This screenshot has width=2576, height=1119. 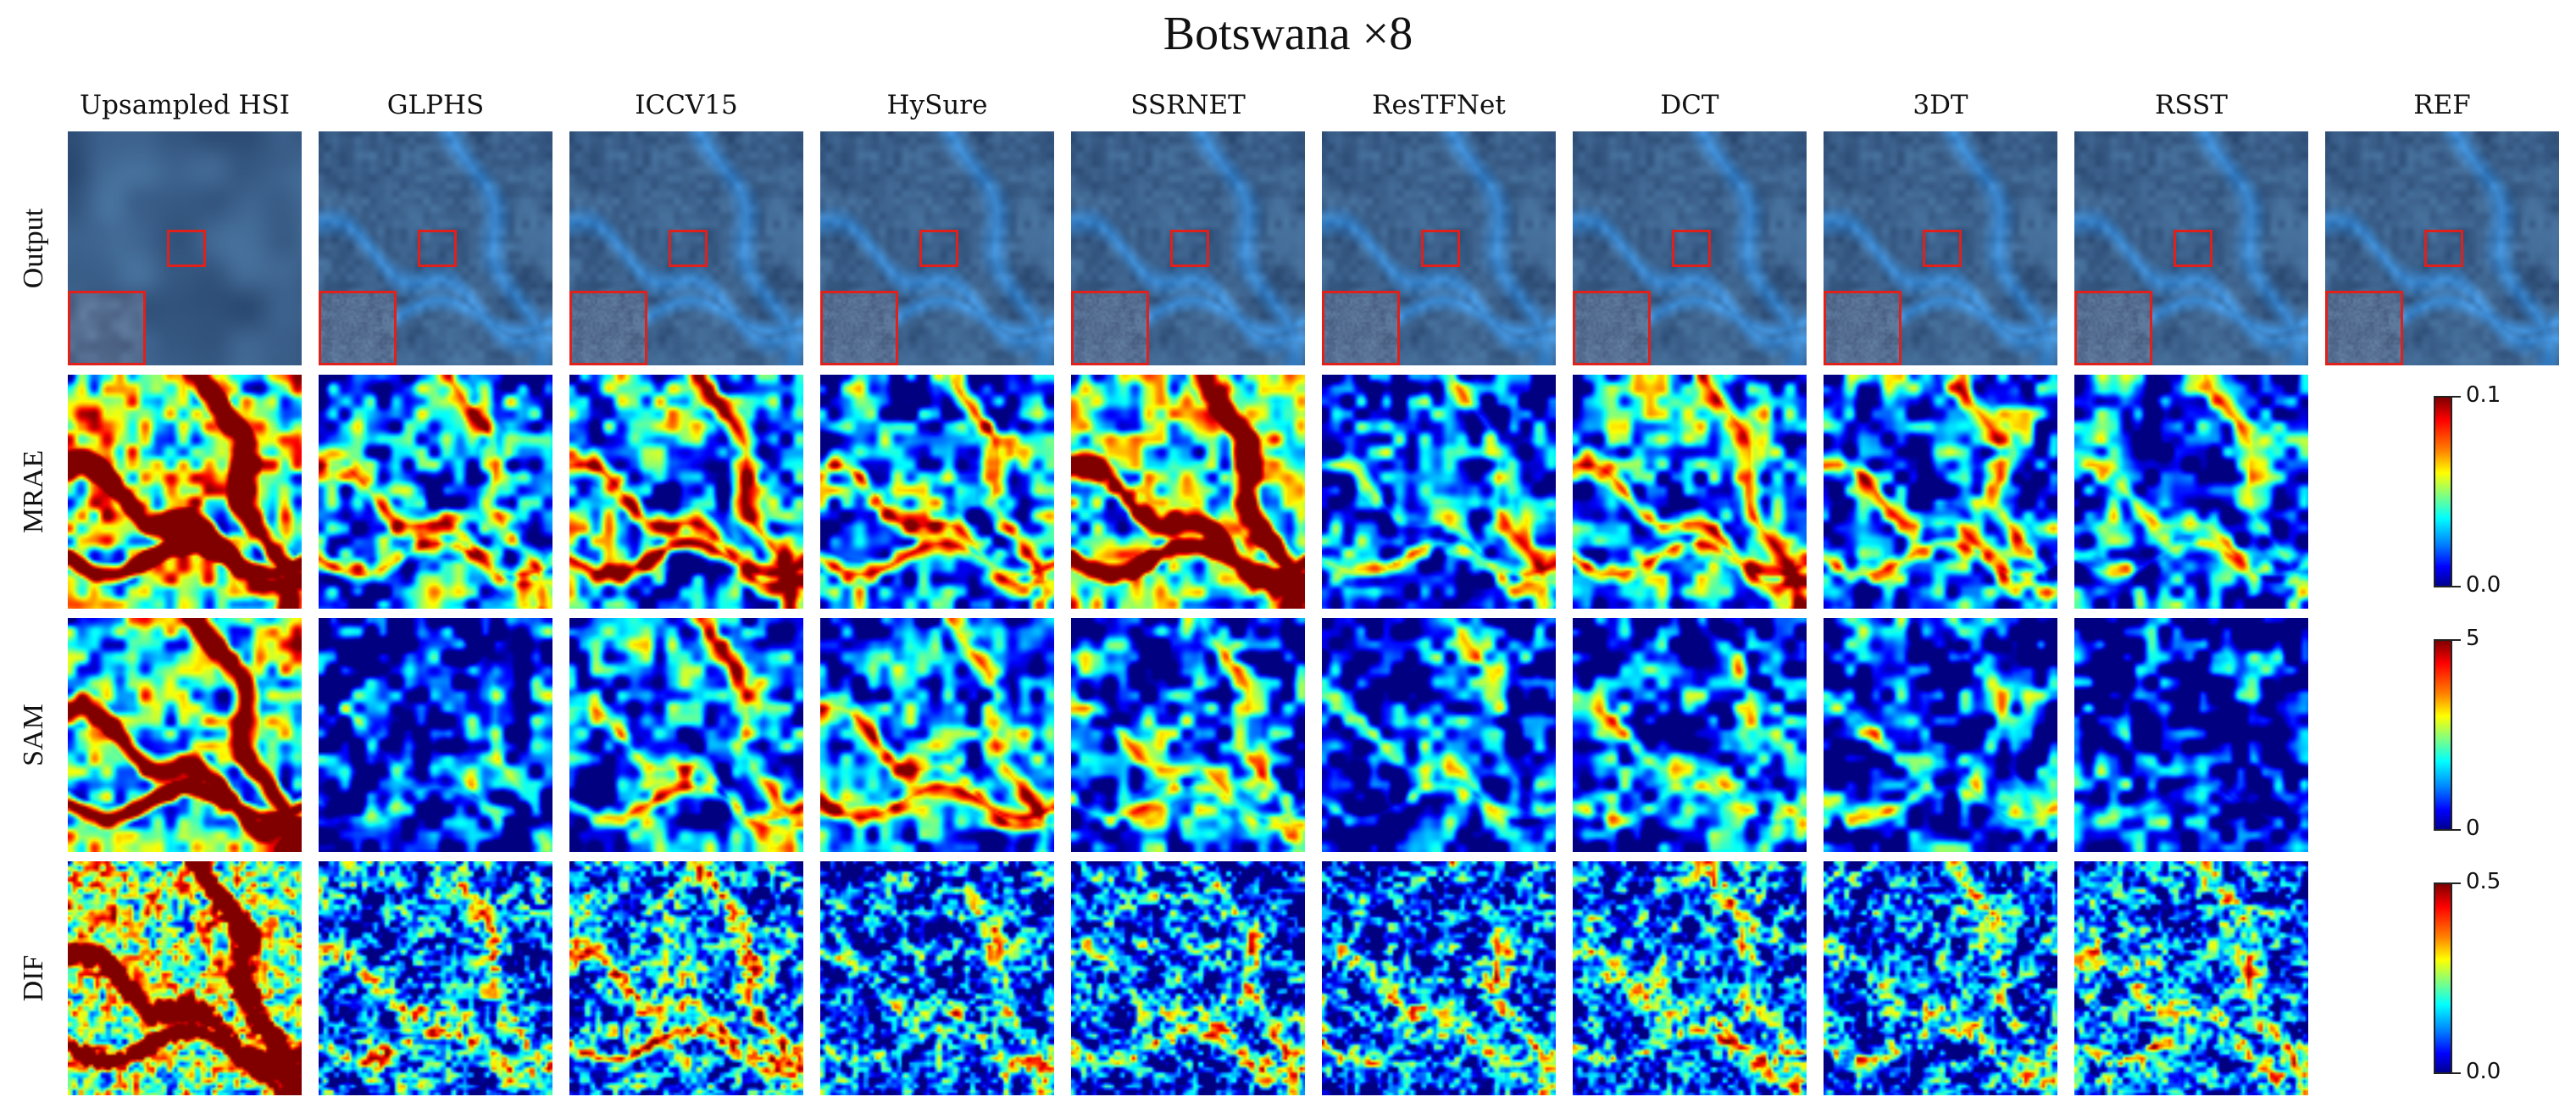 I want to click on sam-map-glphs, so click(x=435, y=735).